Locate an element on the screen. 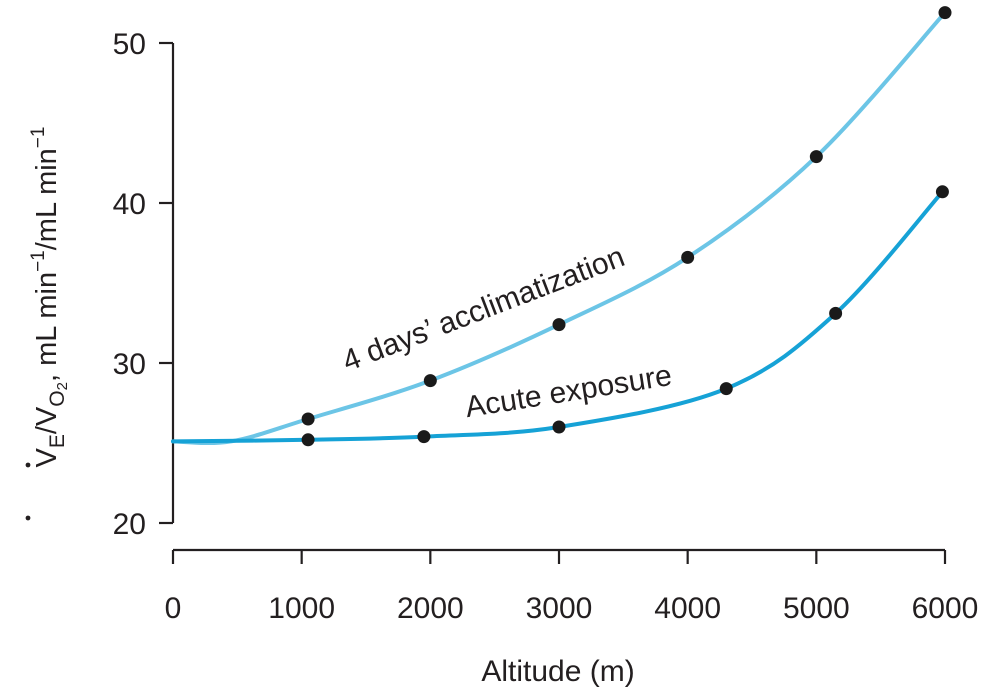 This screenshot has height=695, width=983. y-tick-label: 40 is located at coordinates (129, 204).